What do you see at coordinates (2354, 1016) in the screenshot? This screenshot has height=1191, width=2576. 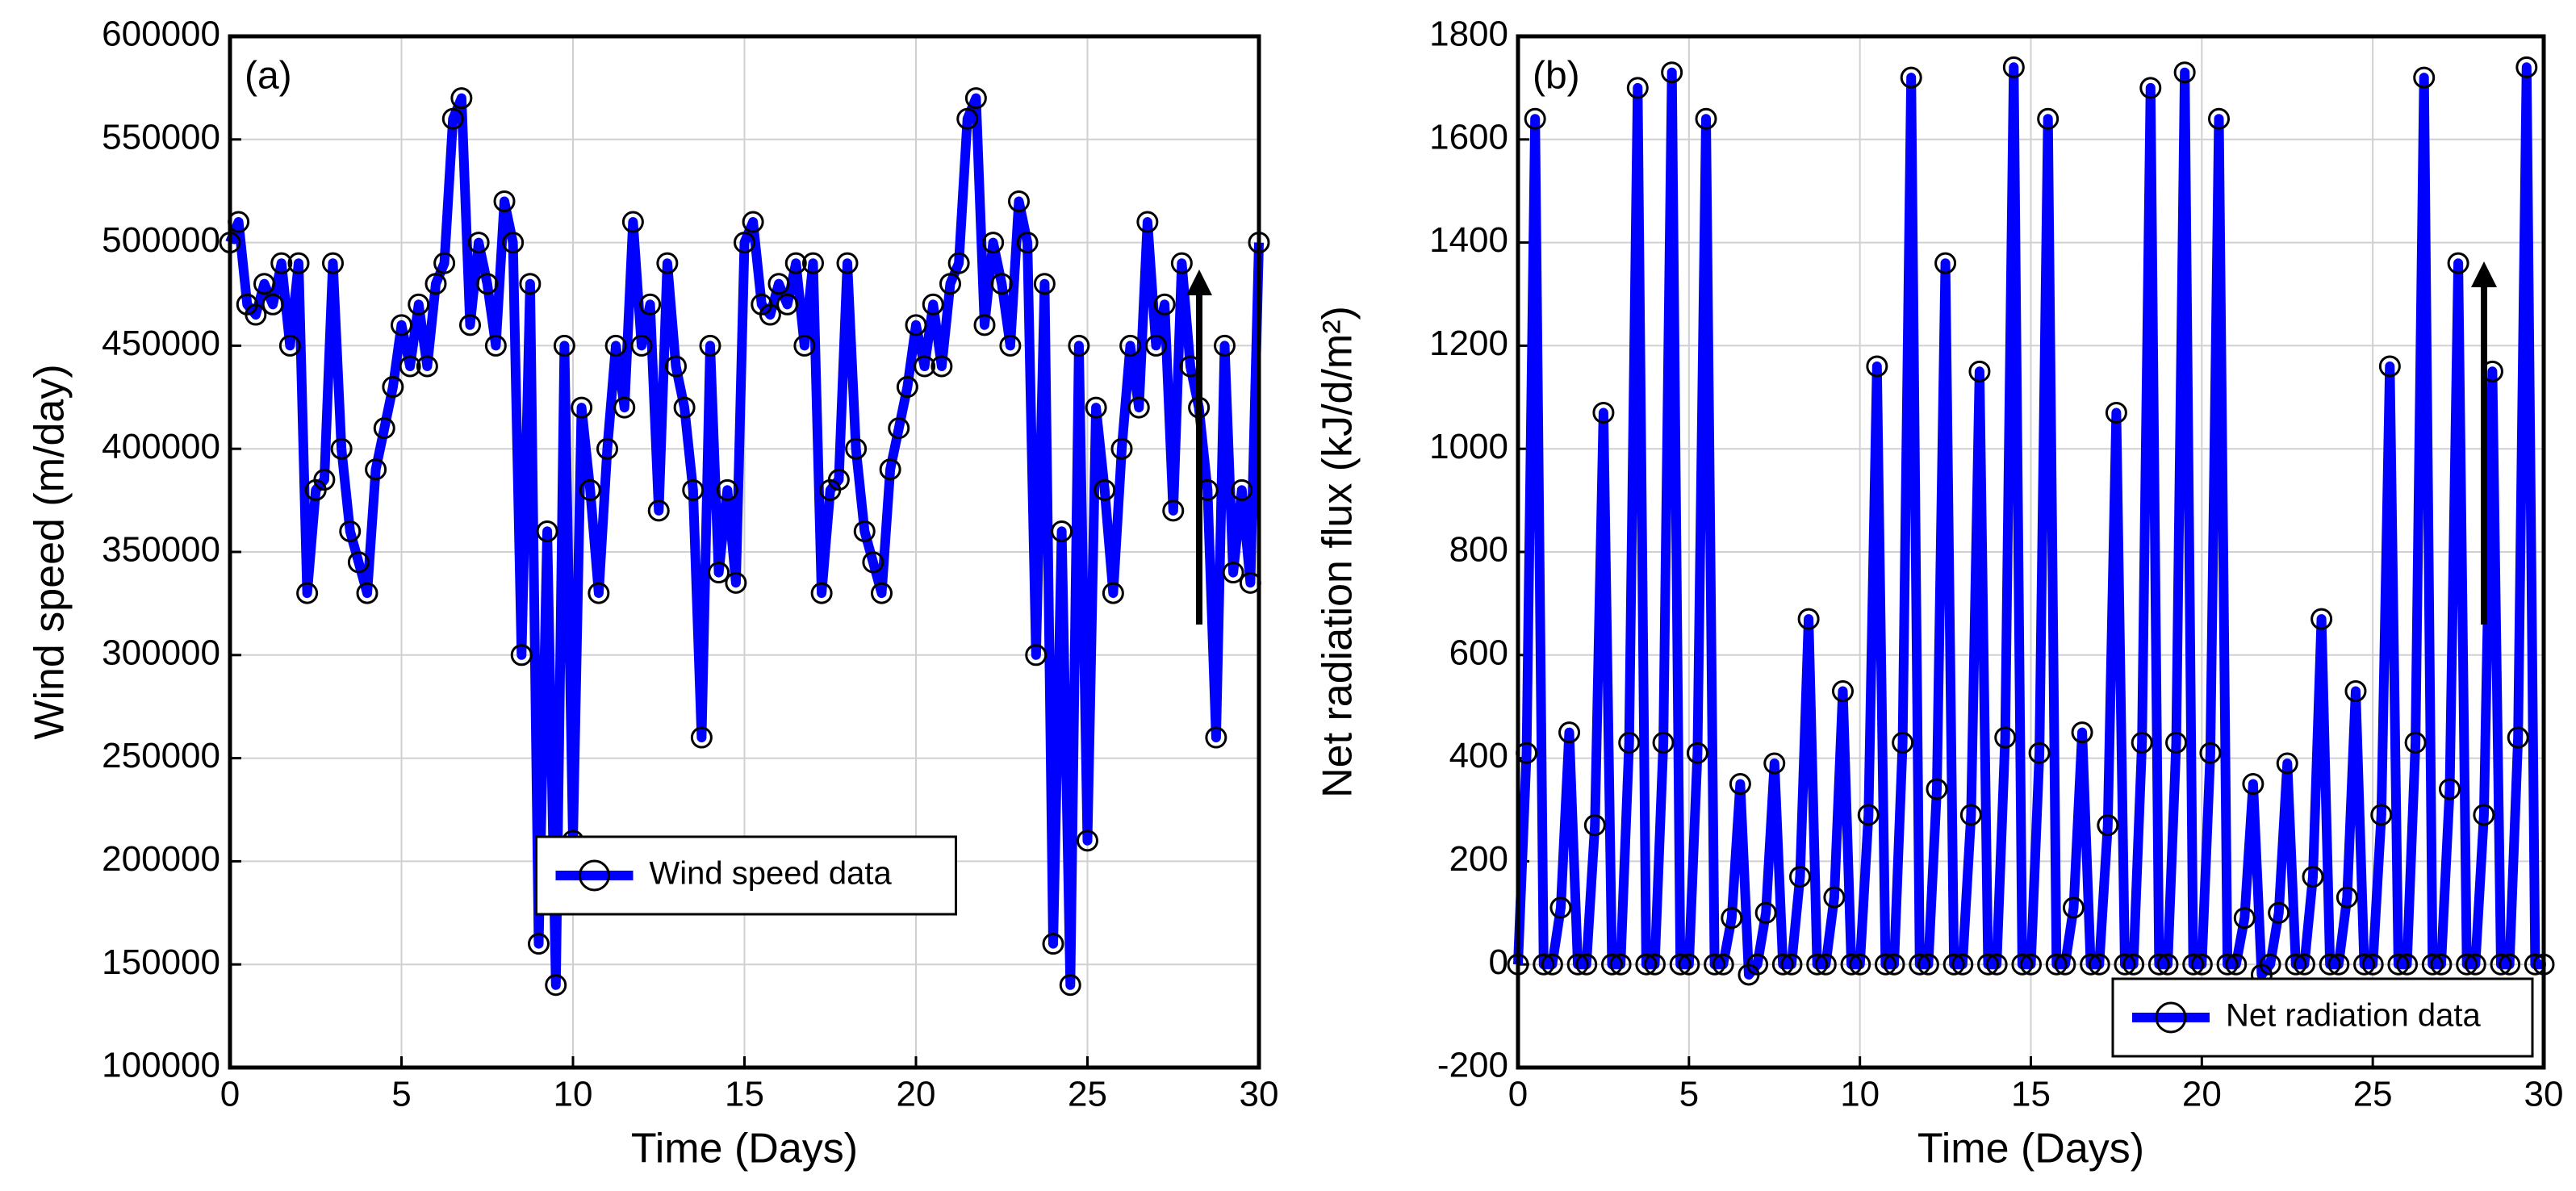 I see `legend-label: Net radiation data` at bounding box center [2354, 1016].